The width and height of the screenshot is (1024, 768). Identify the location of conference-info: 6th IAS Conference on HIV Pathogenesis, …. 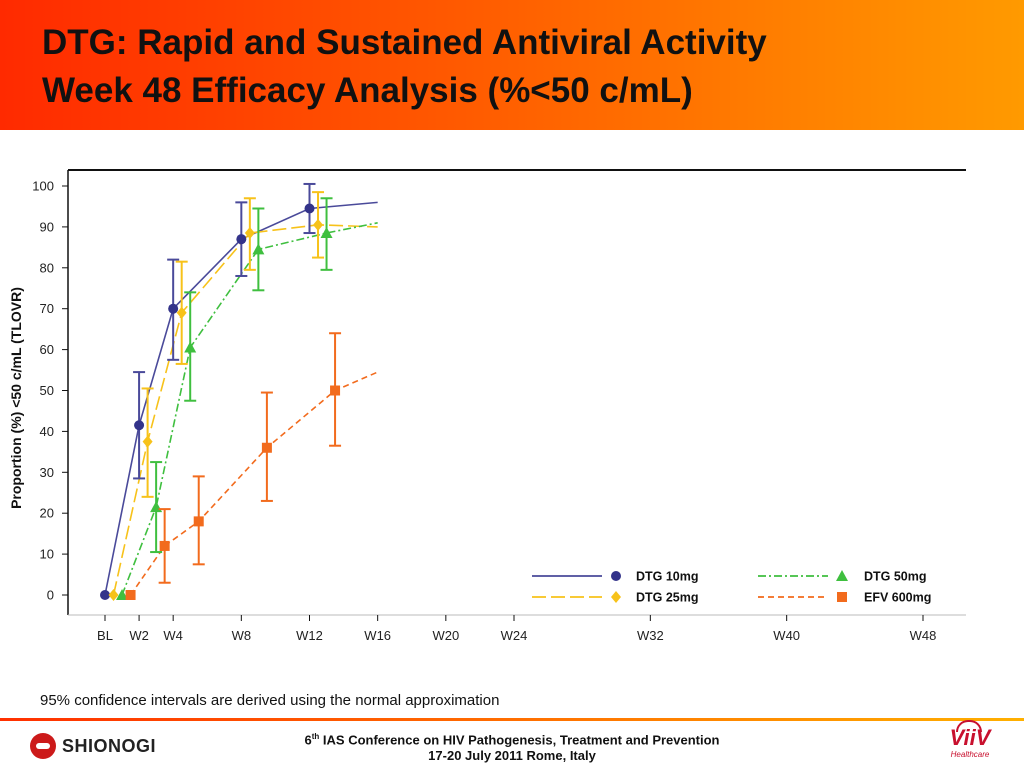
(512, 746).